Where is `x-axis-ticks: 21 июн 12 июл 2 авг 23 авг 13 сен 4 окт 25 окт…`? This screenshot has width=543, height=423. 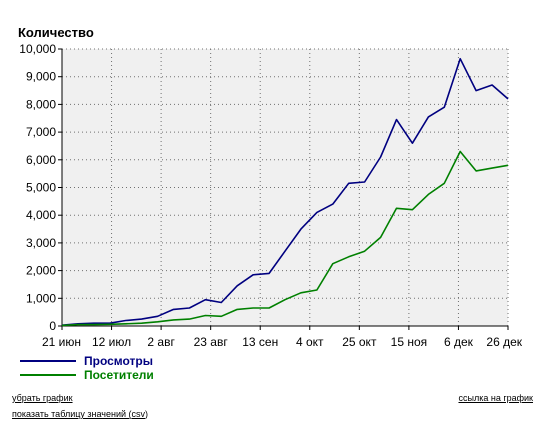
x-axis-ticks: 21 июн 12 июл 2 авг 23 авг 13 сен 4 окт 25 окт… is located at coordinates (282, 342).